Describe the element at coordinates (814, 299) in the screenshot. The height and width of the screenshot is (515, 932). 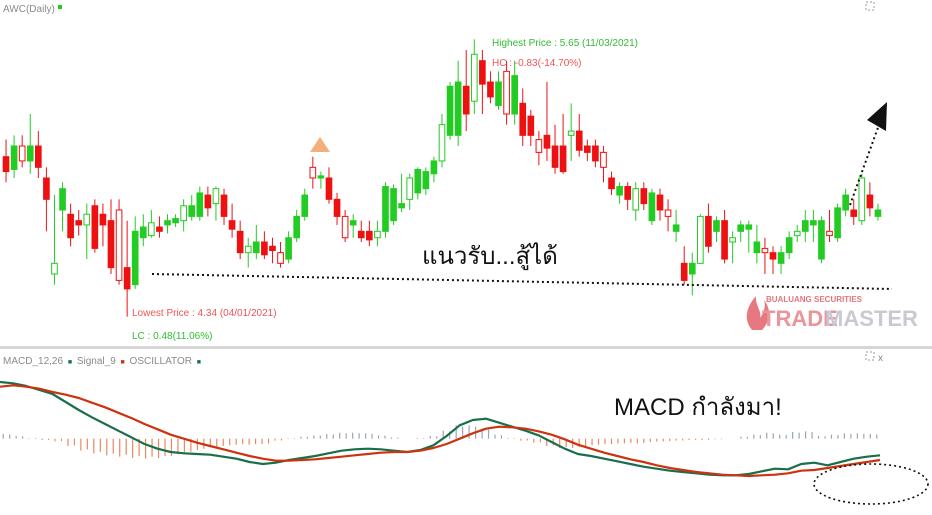
I see `svg-text: BUALUANG SECURITIES` at that location.